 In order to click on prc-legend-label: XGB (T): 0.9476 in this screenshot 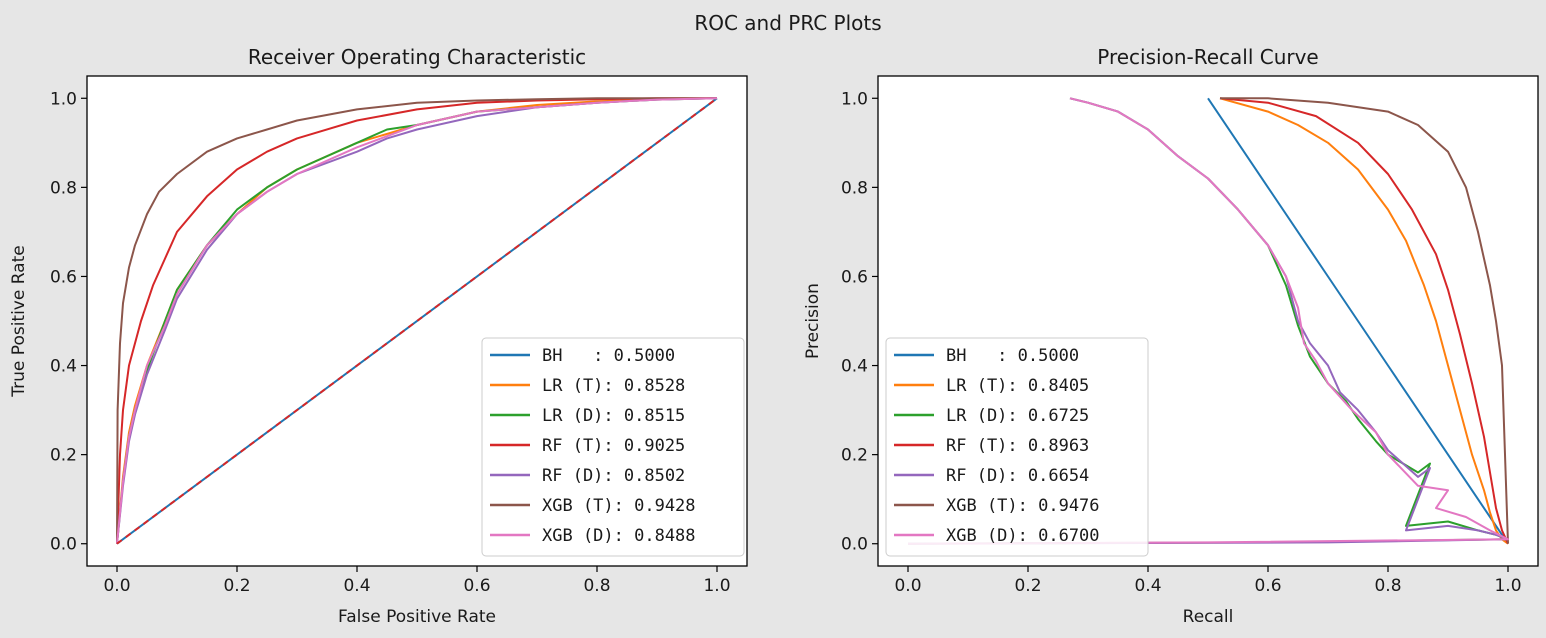, I will do `click(1023, 506)`.